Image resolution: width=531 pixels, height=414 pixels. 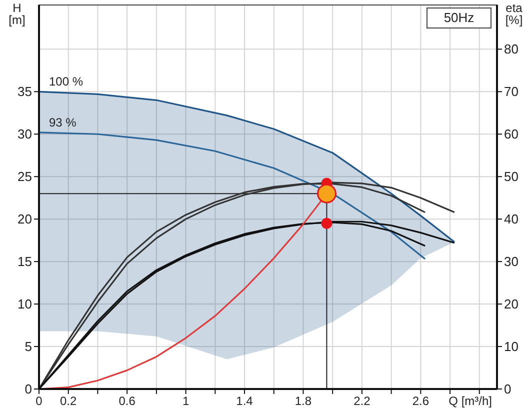 What do you see at coordinates (362, 401) in the screenshot?
I see `x-tick-label: 2.2` at bounding box center [362, 401].